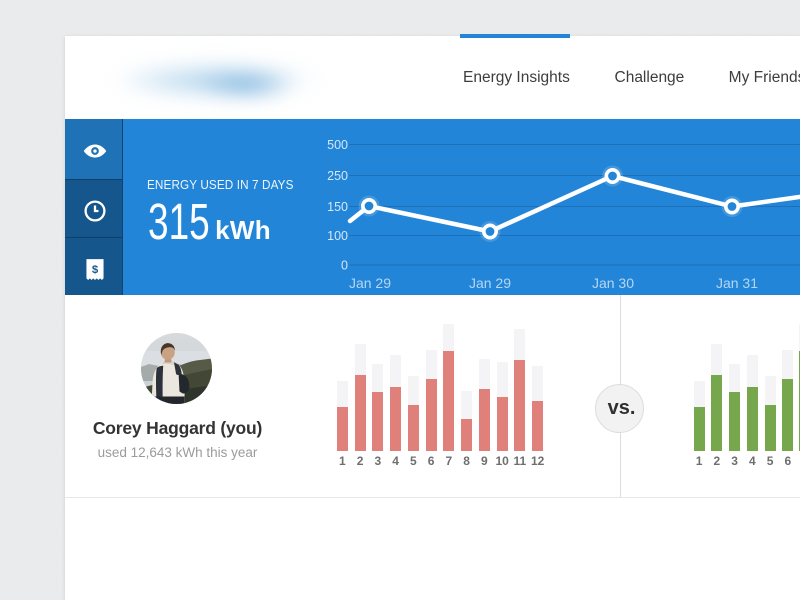 This screenshot has height=600, width=800. Describe the element at coordinates (737, 283) in the screenshot. I see `svg-text: Jan 31` at that location.